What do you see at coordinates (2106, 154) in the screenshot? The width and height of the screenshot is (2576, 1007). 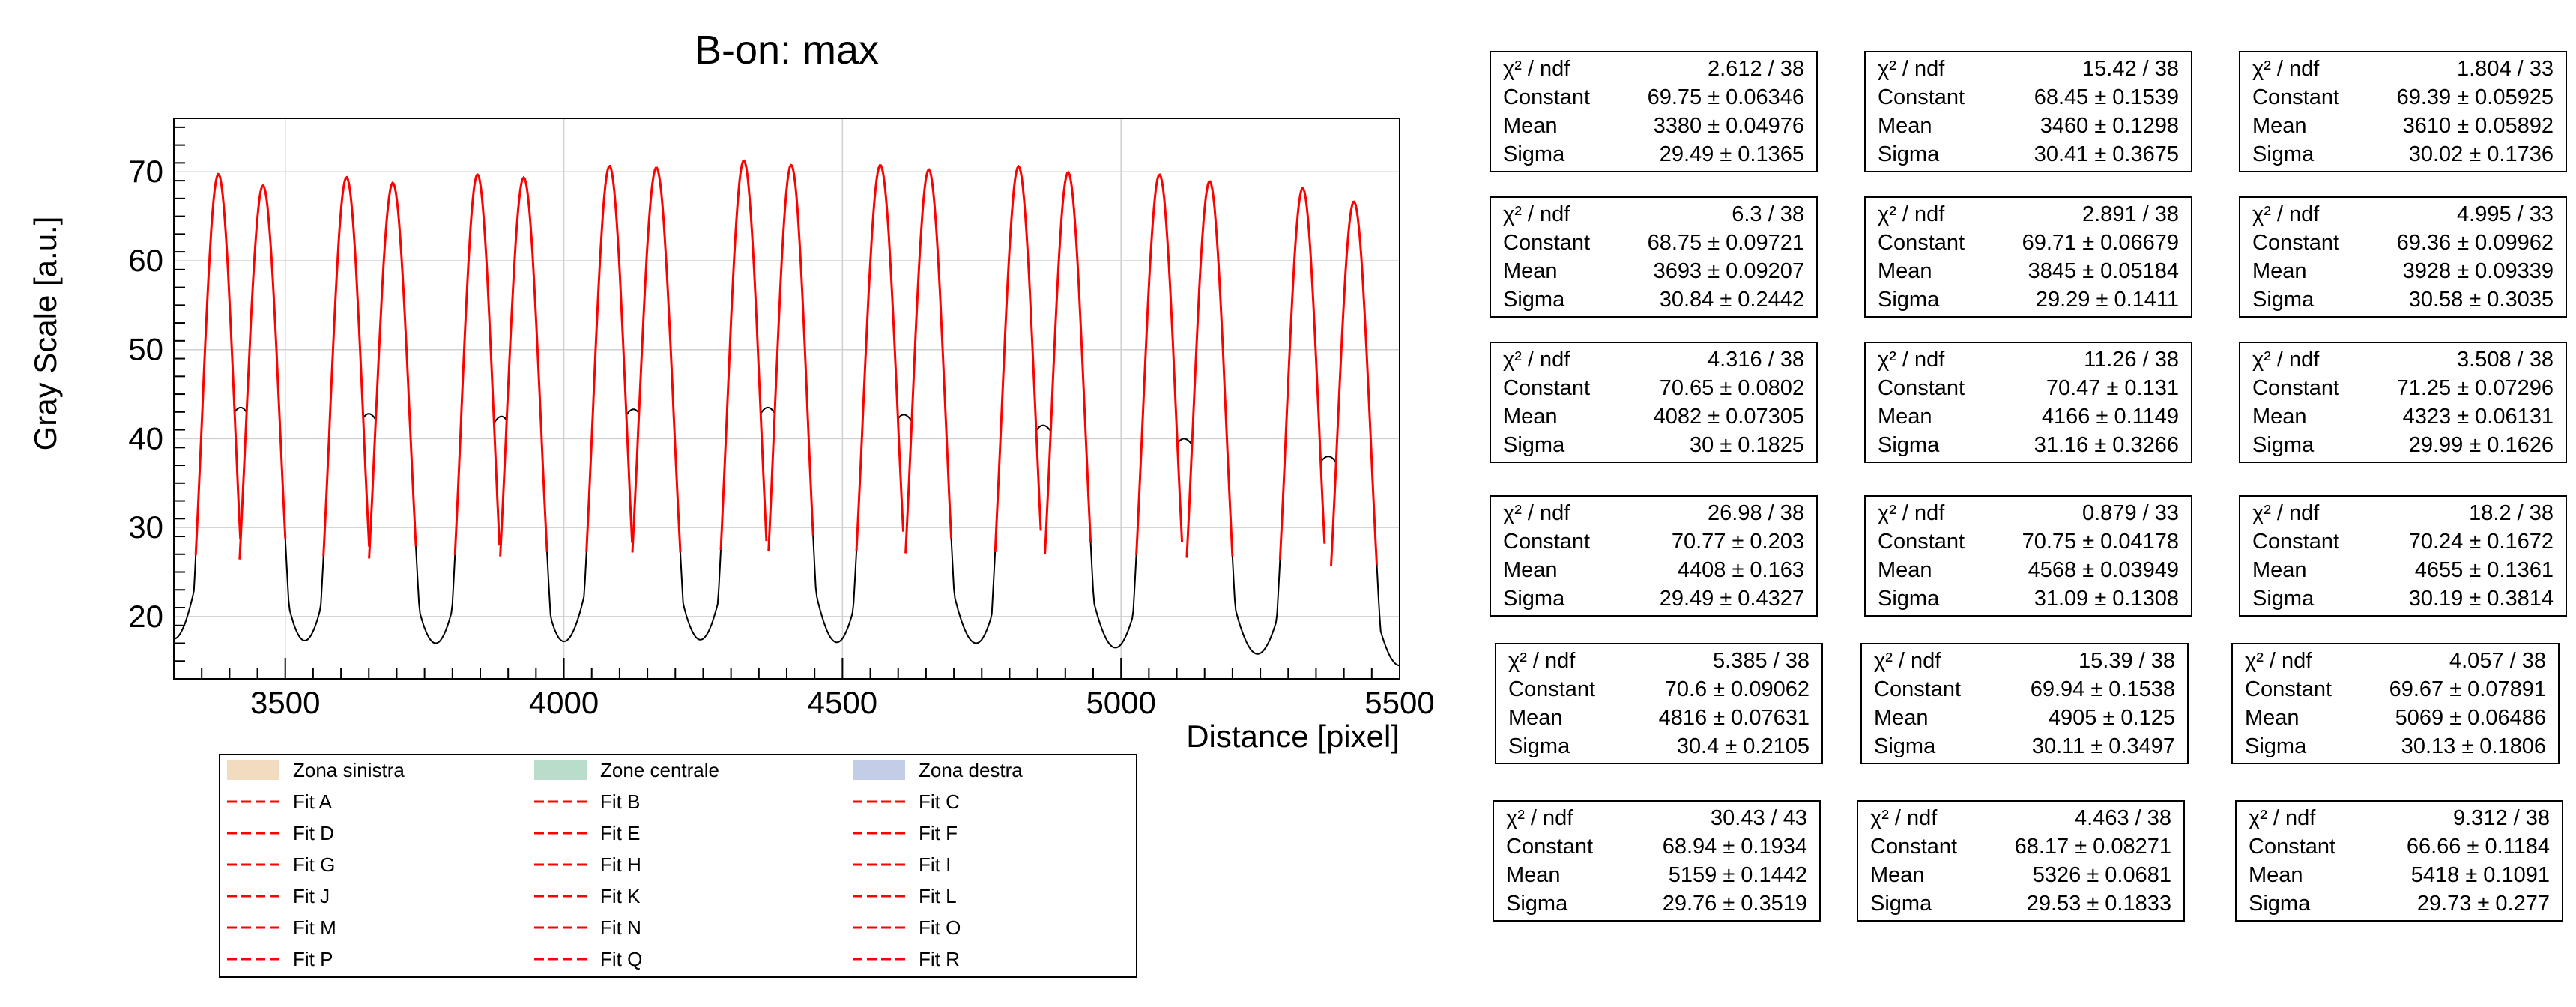 I see `stat-value: 30.41 ± 0.3675` at bounding box center [2106, 154].